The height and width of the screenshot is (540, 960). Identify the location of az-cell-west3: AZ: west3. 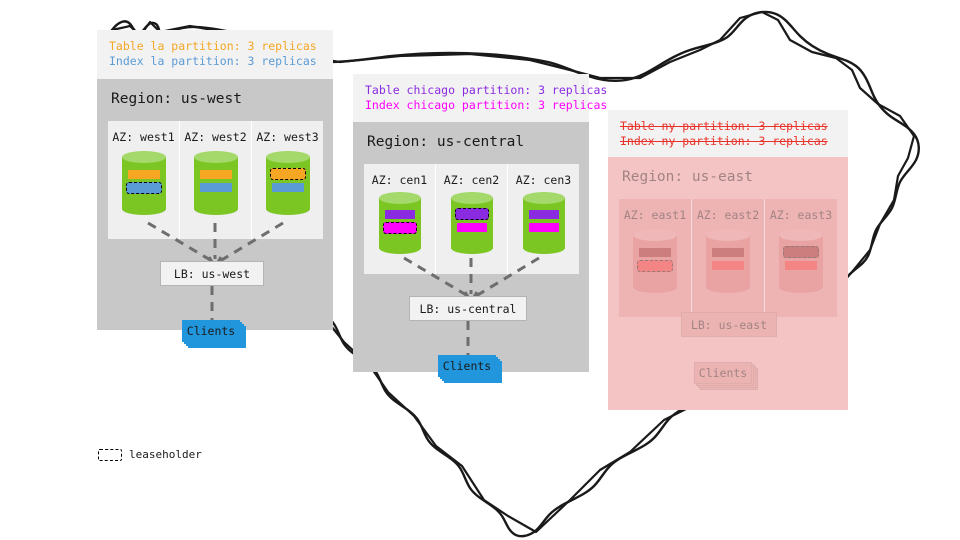
(287, 180).